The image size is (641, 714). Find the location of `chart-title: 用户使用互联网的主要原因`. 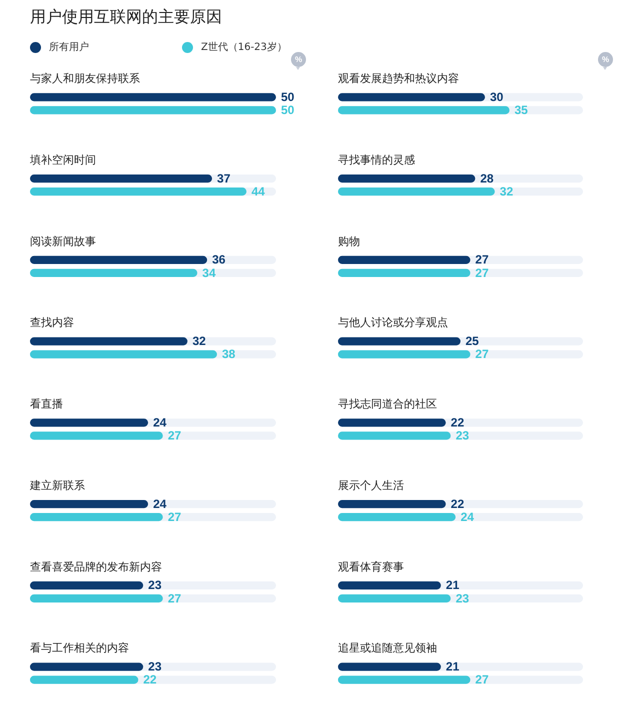

chart-title: 用户使用互联网的主要原因 is located at coordinates (126, 17).